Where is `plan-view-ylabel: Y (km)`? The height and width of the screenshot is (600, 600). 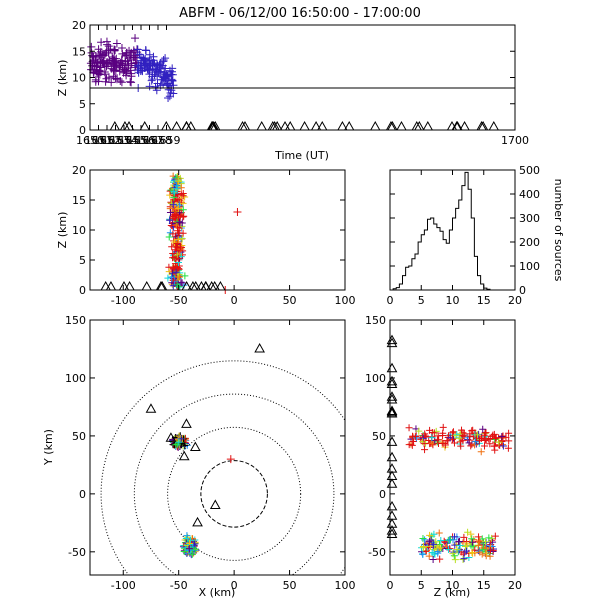 plan-view-ylabel: Y (km) is located at coordinates (48, 447).